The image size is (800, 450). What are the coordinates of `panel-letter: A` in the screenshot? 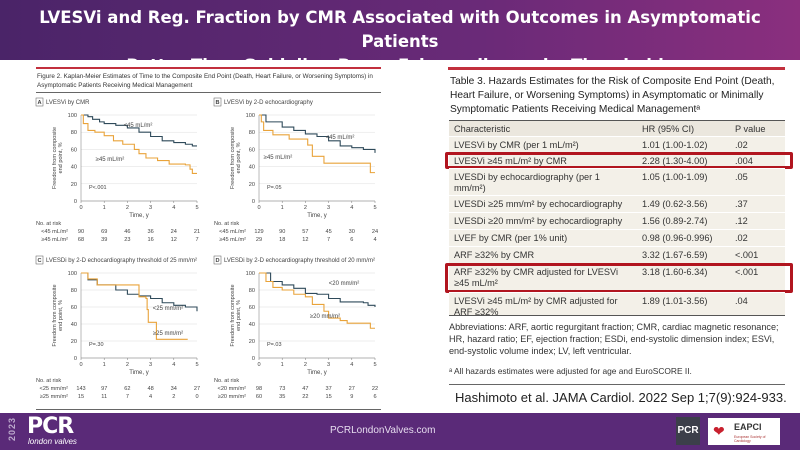 It's located at (39, 103).